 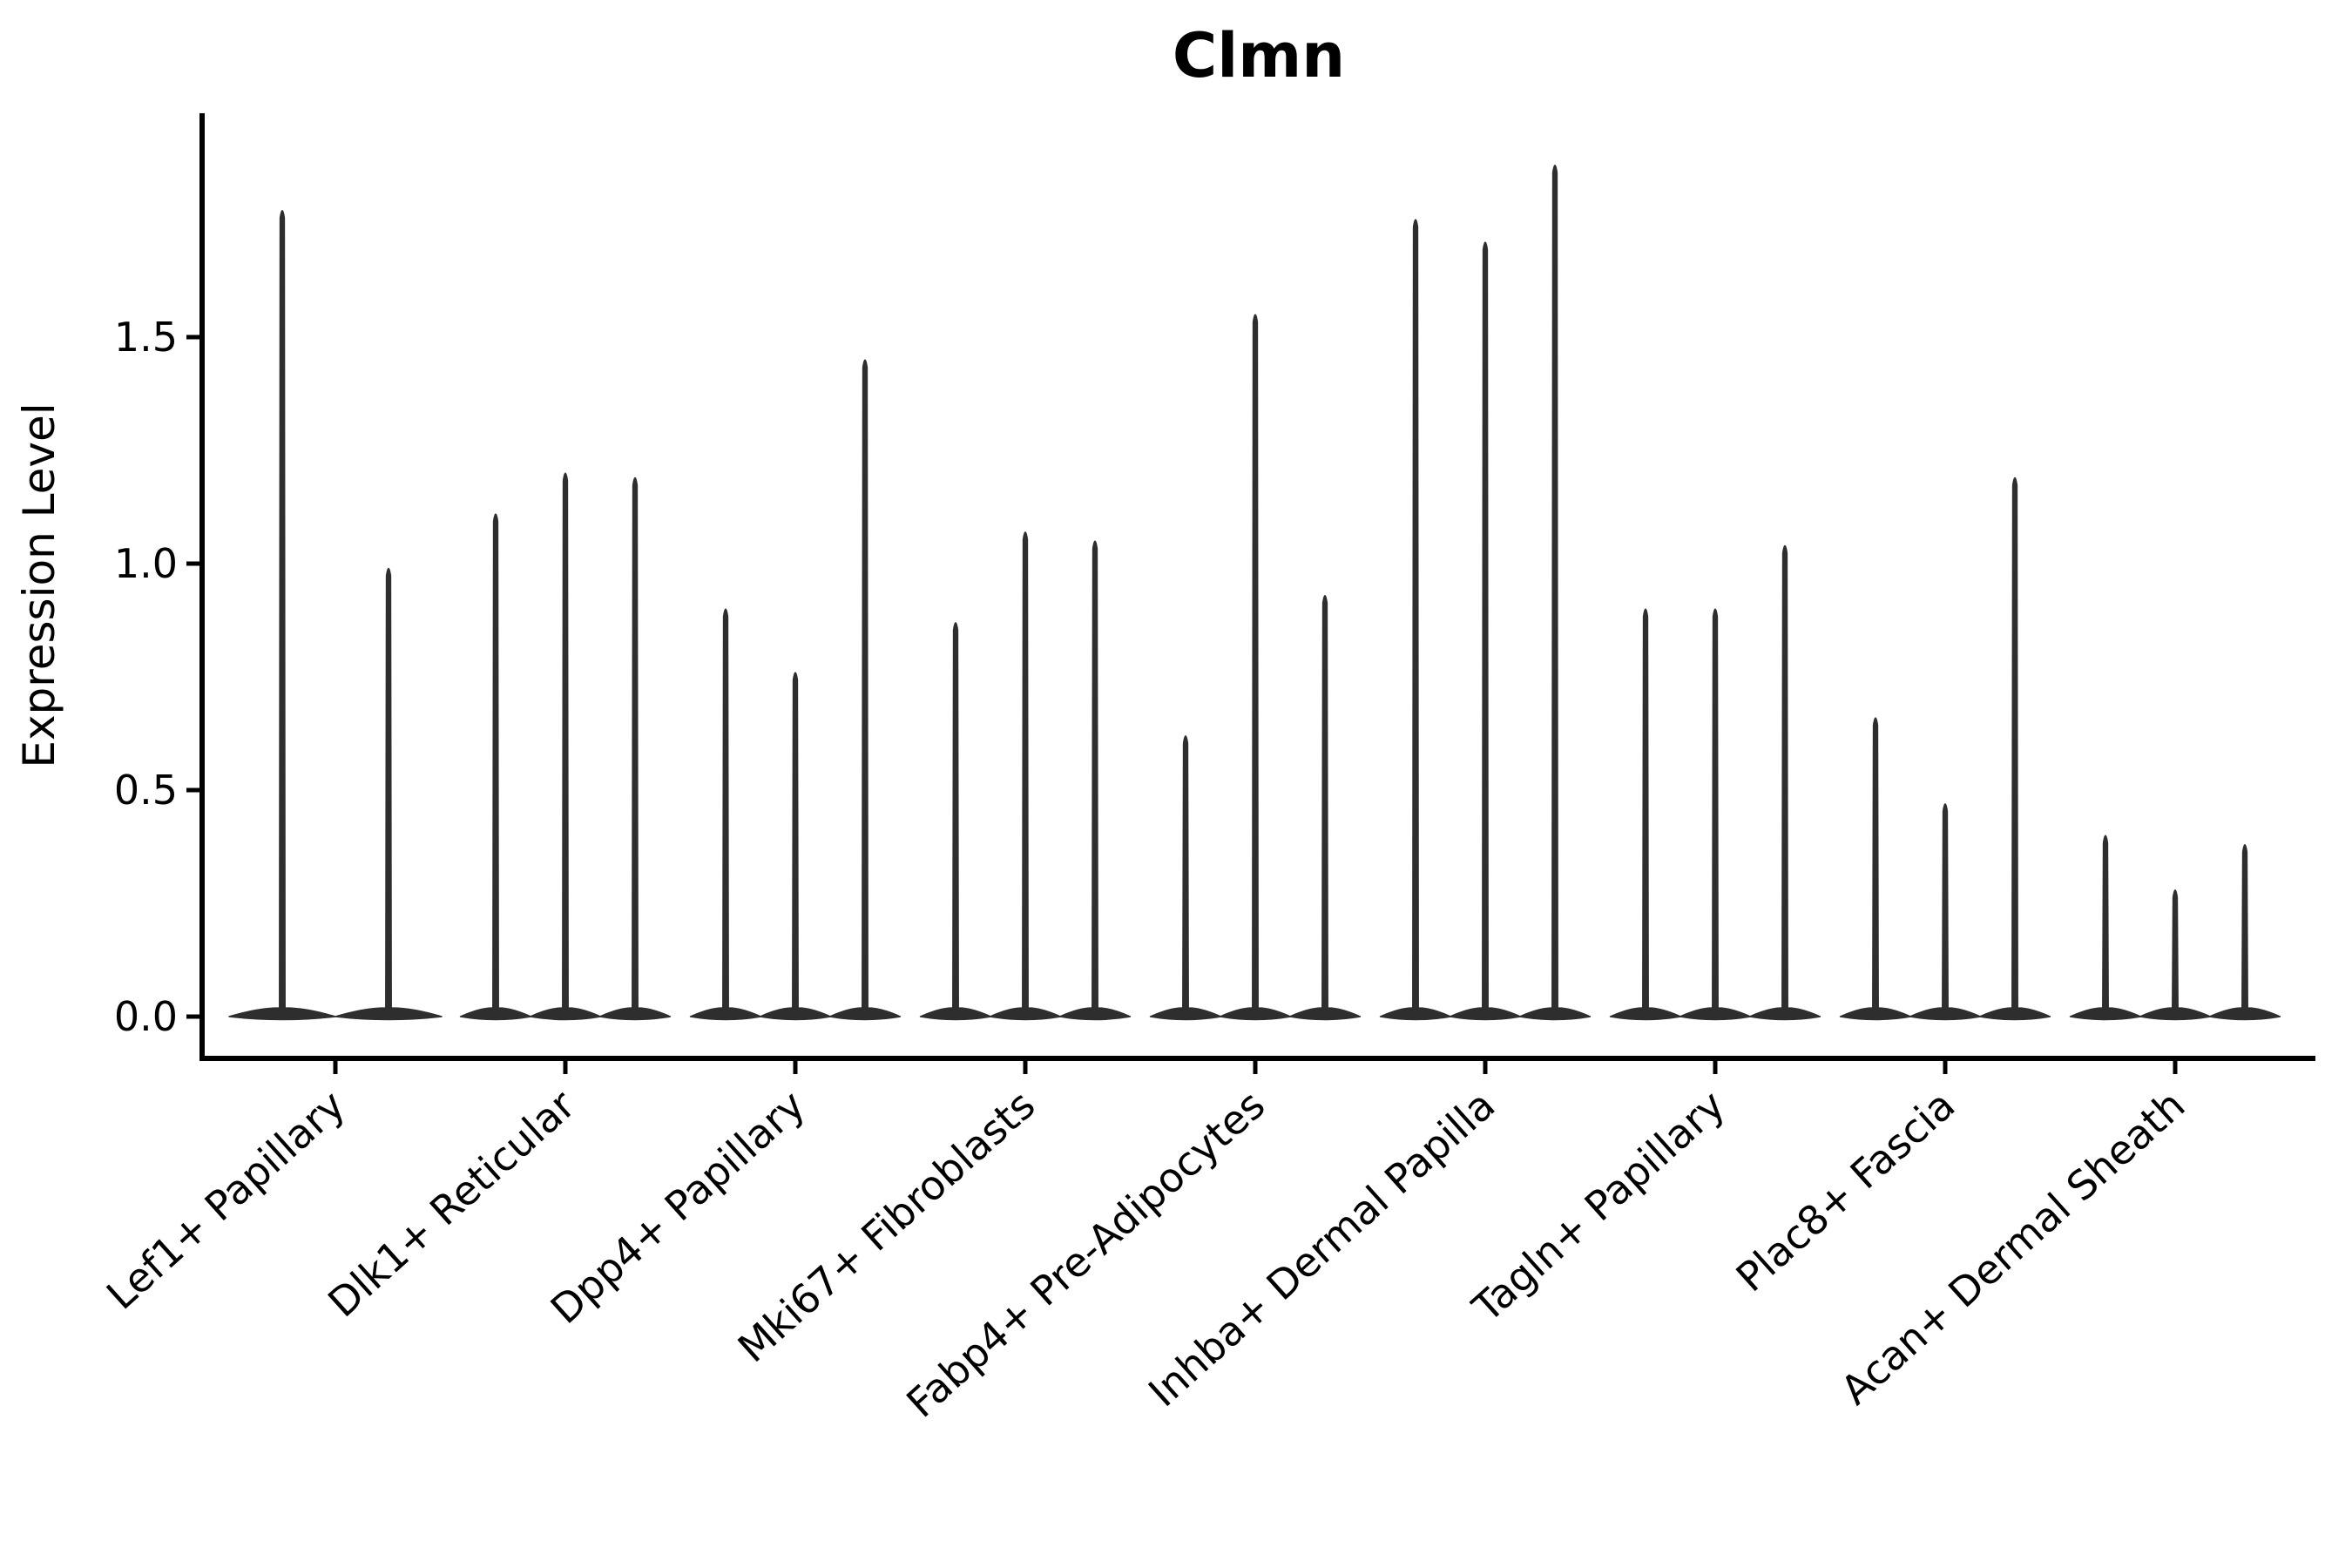 I want to click on x-tick-label: Dpp4+ Papillary, so click(x=678, y=1207).